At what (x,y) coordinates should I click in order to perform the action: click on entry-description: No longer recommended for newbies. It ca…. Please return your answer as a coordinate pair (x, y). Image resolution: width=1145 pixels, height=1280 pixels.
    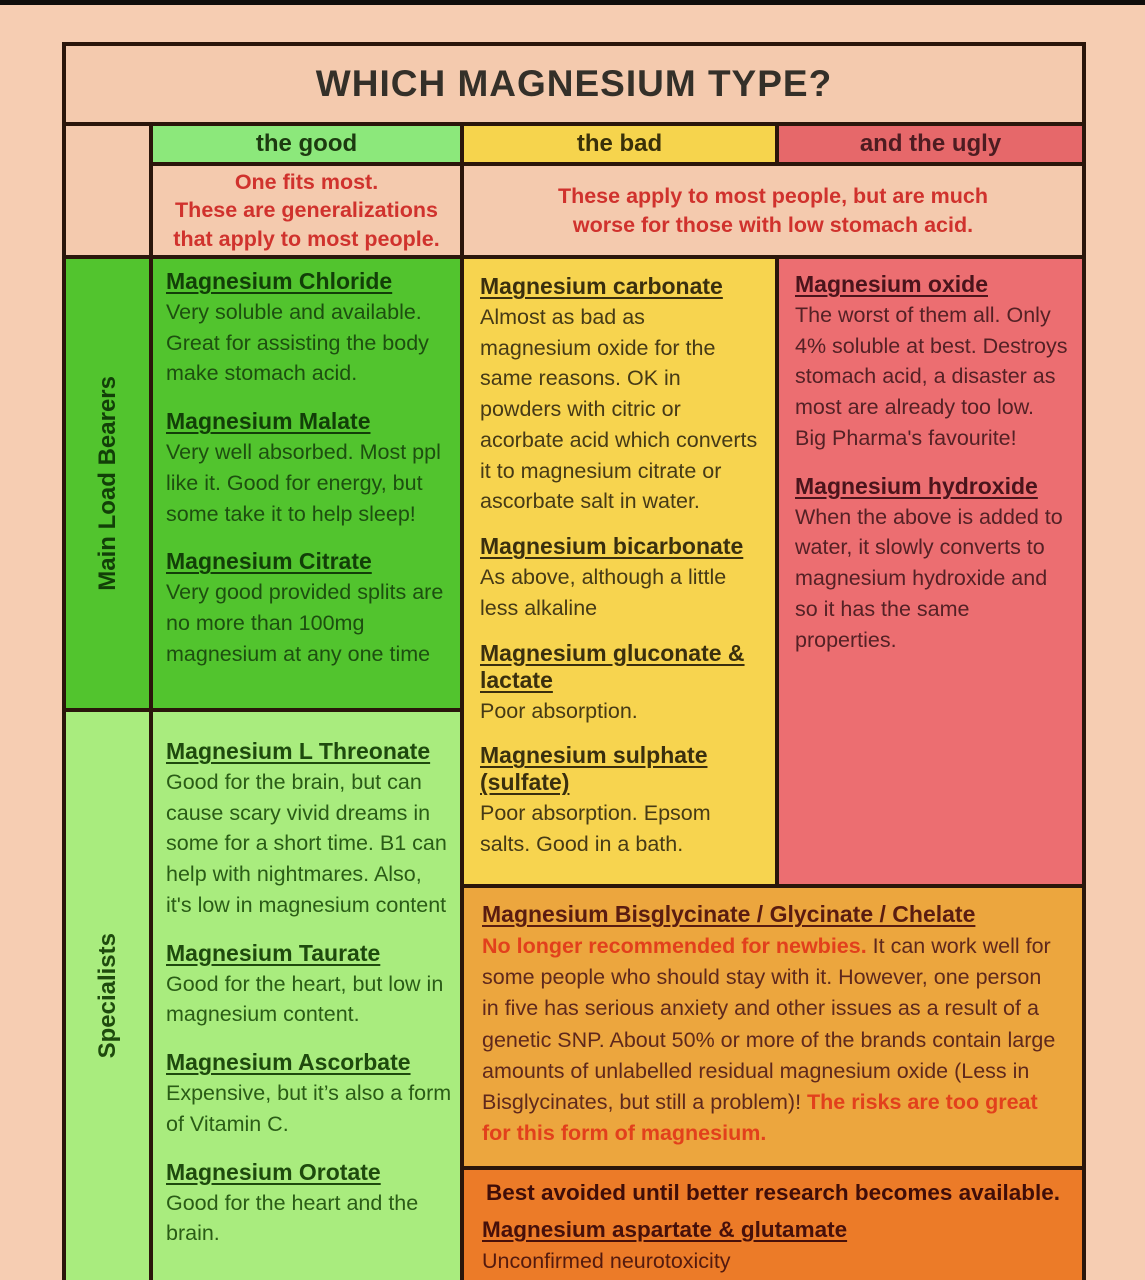
    Looking at the image, I should click on (773, 1040).